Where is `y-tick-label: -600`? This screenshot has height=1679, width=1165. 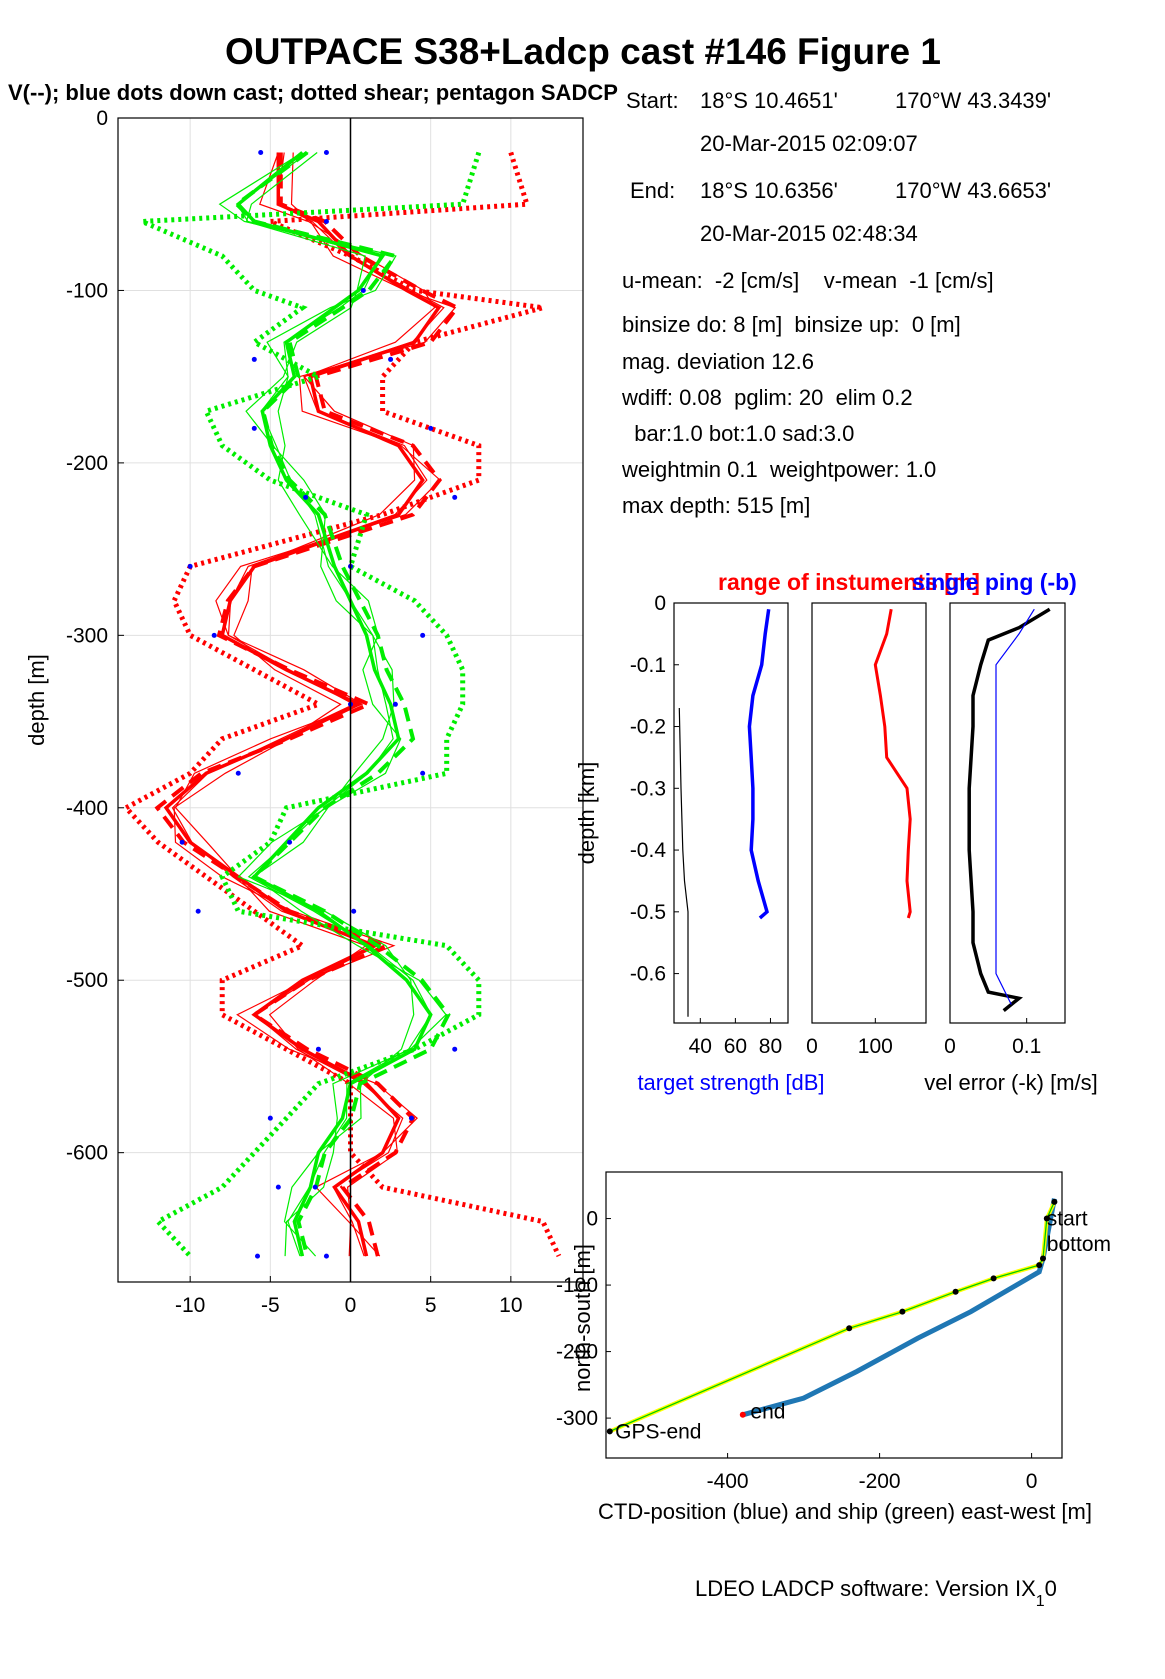
y-tick-label: -600 is located at coordinates (87, 1153).